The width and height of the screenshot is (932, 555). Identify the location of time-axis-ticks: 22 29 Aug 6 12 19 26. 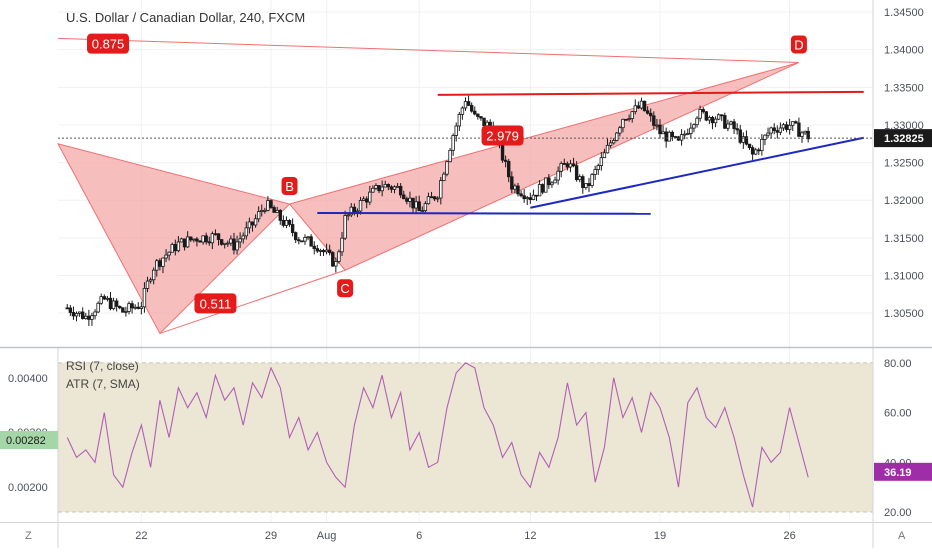
(465, 536).